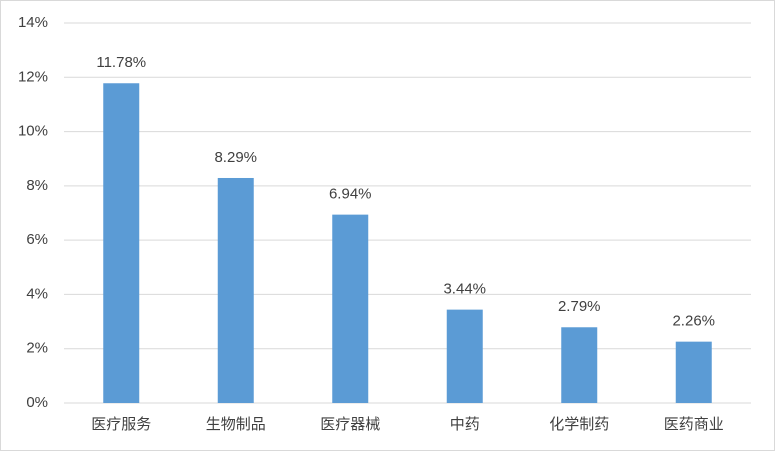  What do you see at coordinates (33, 76) in the screenshot?
I see `y-tick-label: 12%` at bounding box center [33, 76].